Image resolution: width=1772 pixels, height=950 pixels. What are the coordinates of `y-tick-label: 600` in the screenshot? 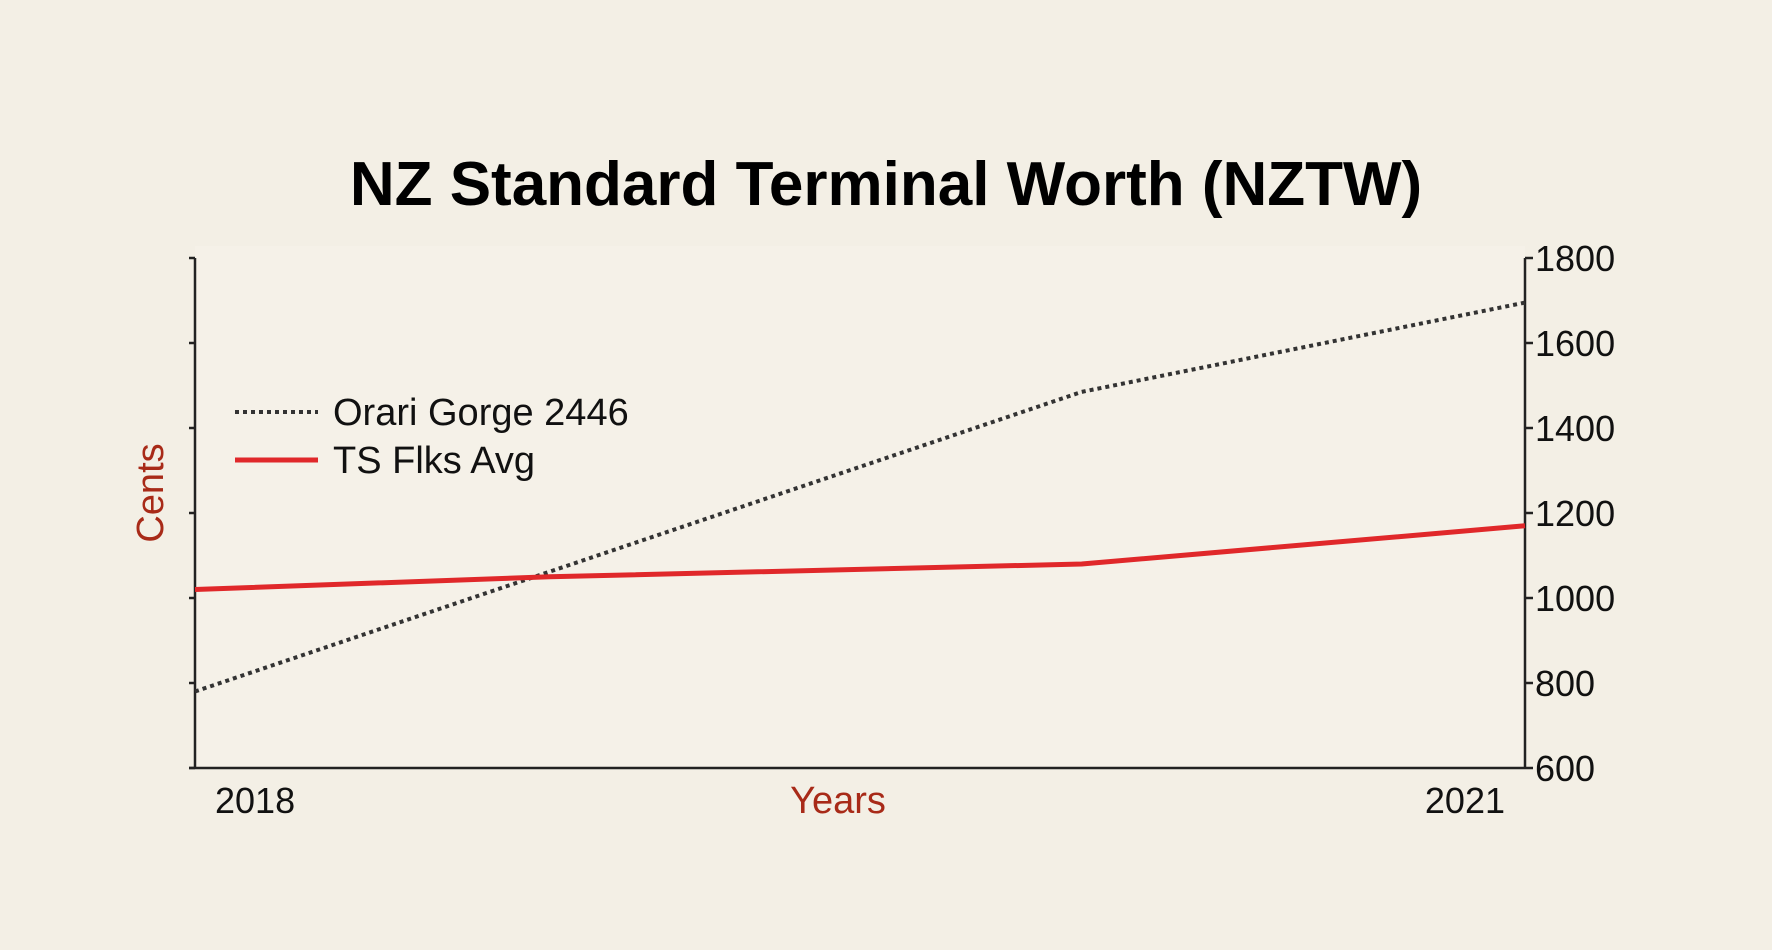 It's located at (1565, 768).